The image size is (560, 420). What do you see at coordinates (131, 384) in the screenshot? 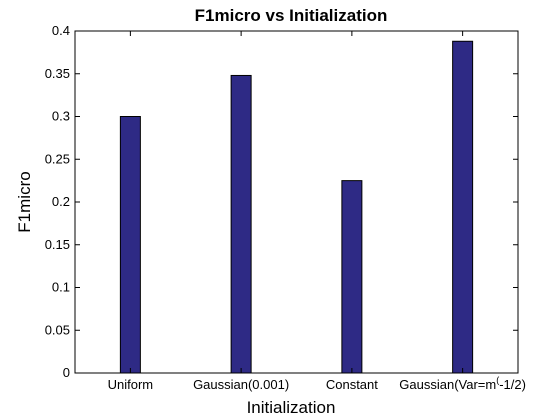
I see `x-tick-label: Uniform` at bounding box center [131, 384].